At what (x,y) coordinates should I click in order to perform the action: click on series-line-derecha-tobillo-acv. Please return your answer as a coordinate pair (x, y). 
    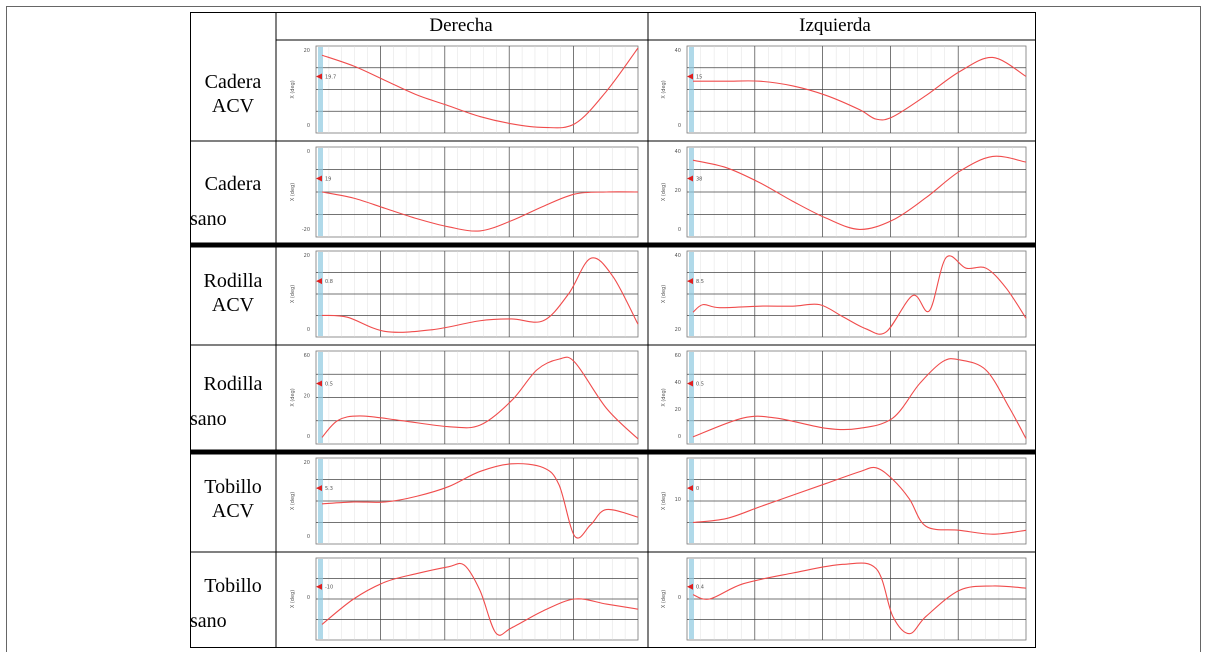
    Looking at the image, I should click on (480, 501).